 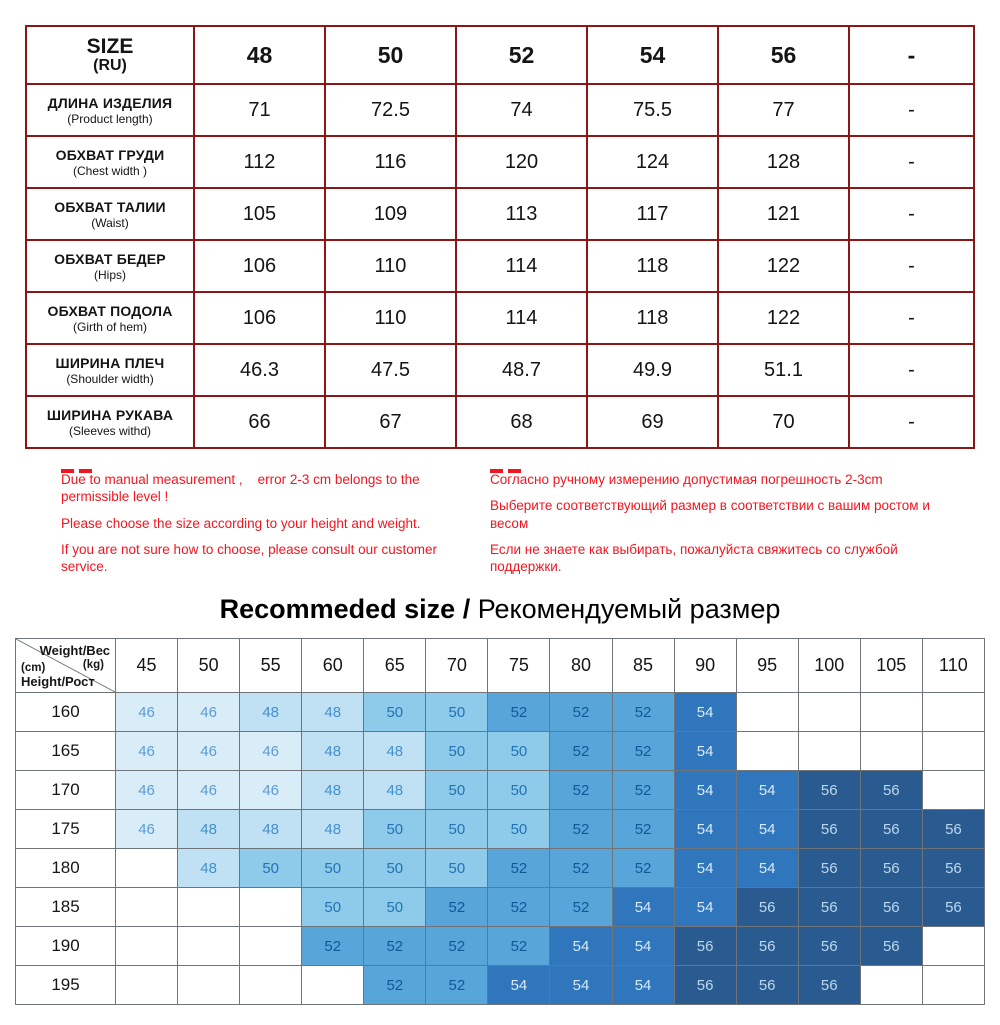 What do you see at coordinates (521, 110) in the screenshot?
I see `size-value-cell: 74` at bounding box center [521, 110].